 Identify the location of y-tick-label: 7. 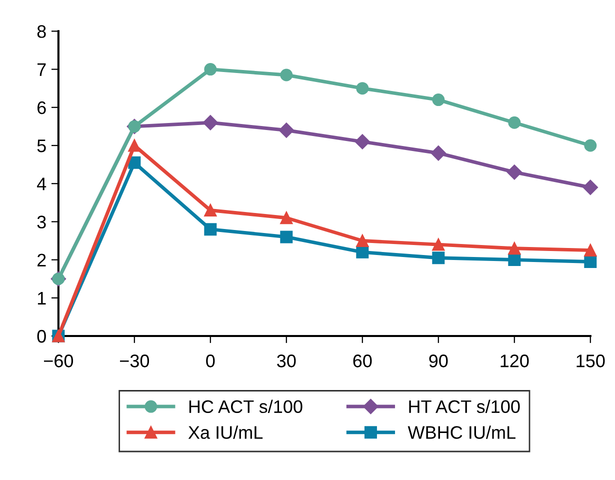
(42, 69).